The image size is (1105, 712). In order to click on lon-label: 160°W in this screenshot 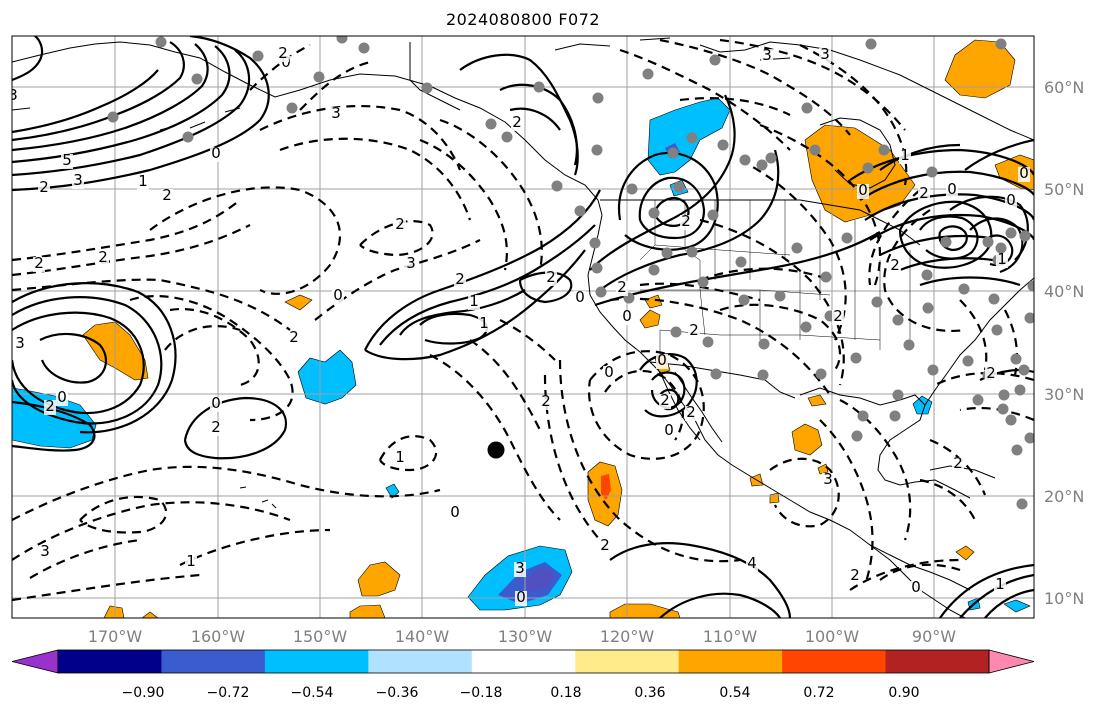, I will do `click(218, 636)`.